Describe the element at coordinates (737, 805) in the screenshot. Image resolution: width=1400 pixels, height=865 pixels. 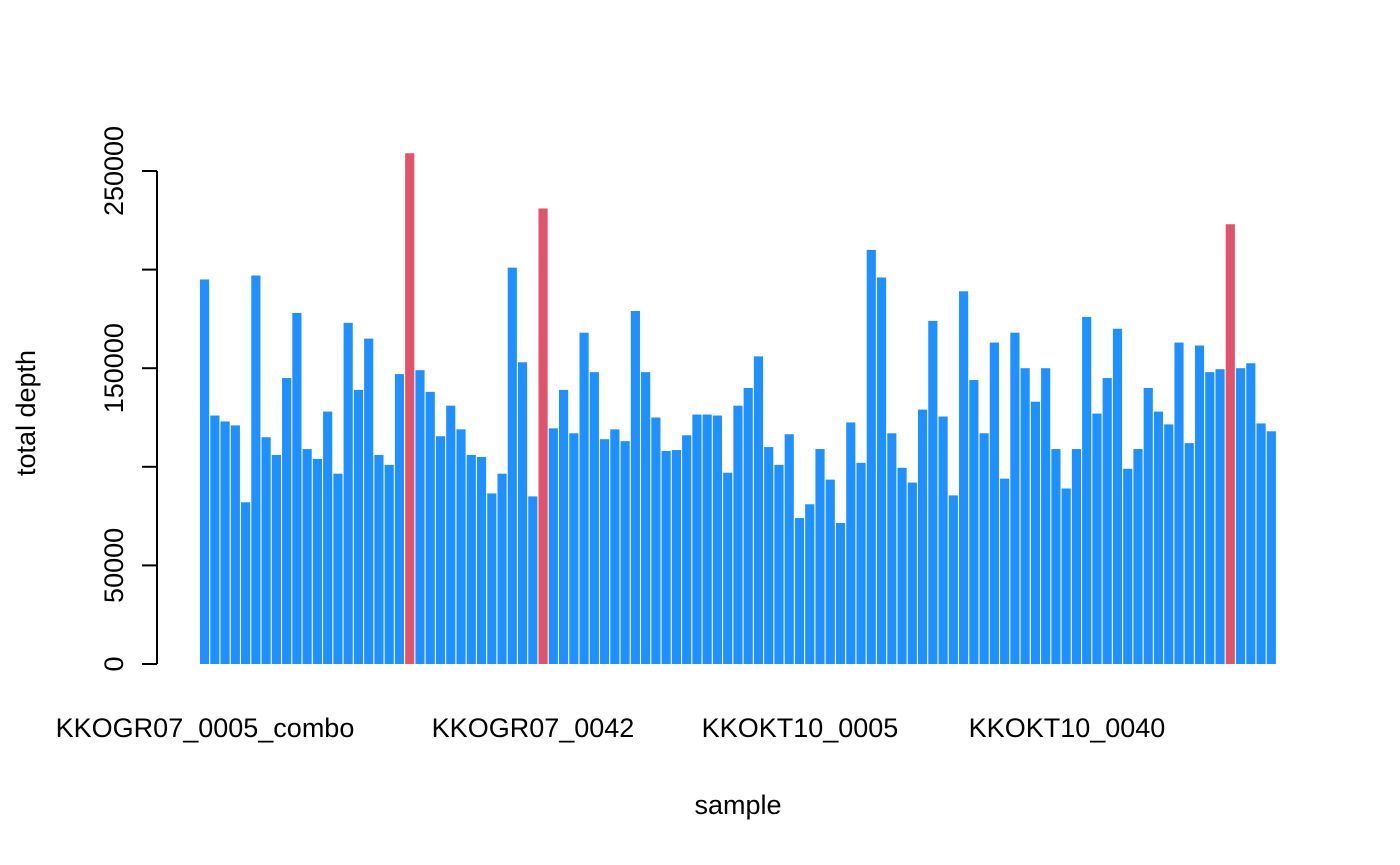
I see `x-axis-title: sample` at that location.